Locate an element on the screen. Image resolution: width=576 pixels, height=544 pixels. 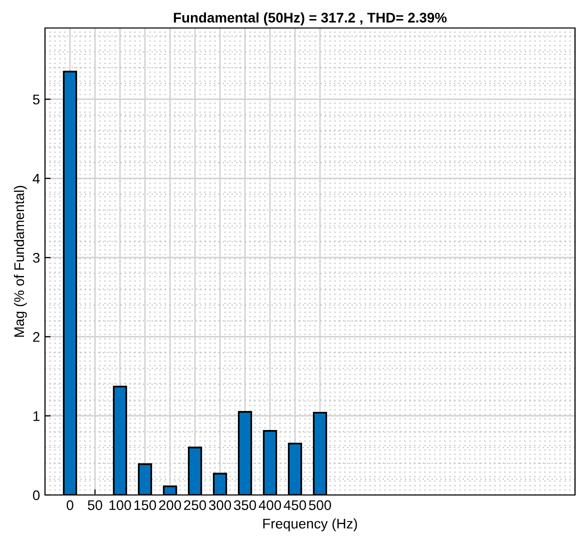
x-tick-label: 250 is located at coordinates (195, 505).